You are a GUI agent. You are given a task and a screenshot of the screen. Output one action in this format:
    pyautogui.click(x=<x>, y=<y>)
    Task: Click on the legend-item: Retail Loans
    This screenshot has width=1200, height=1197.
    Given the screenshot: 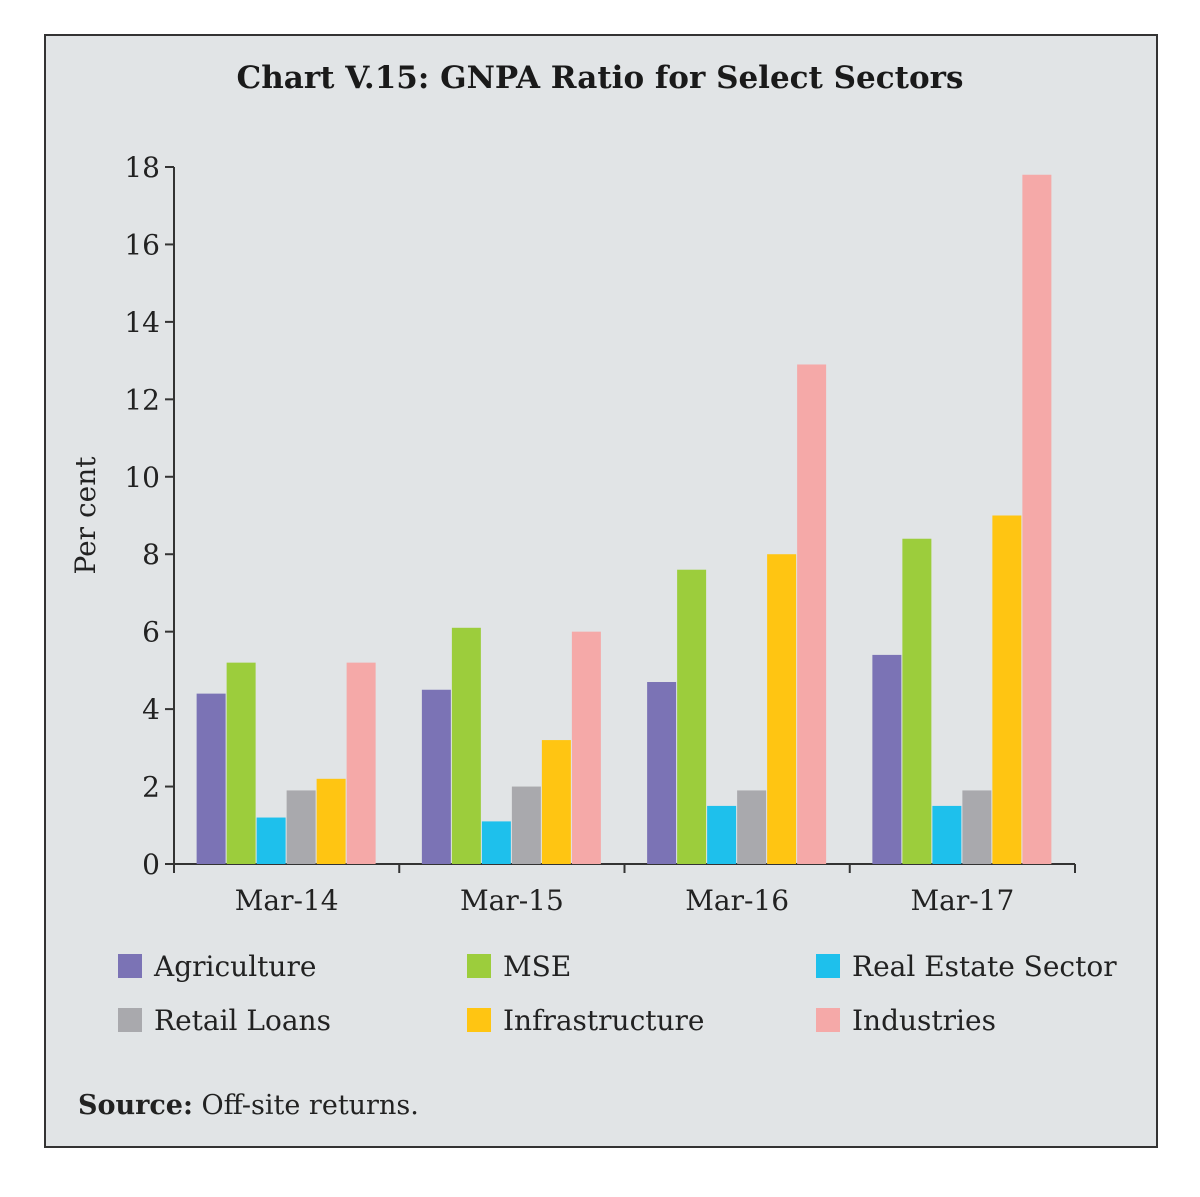 What is the action you would take?
    pyautogui.click(x=224, y=1020)
    